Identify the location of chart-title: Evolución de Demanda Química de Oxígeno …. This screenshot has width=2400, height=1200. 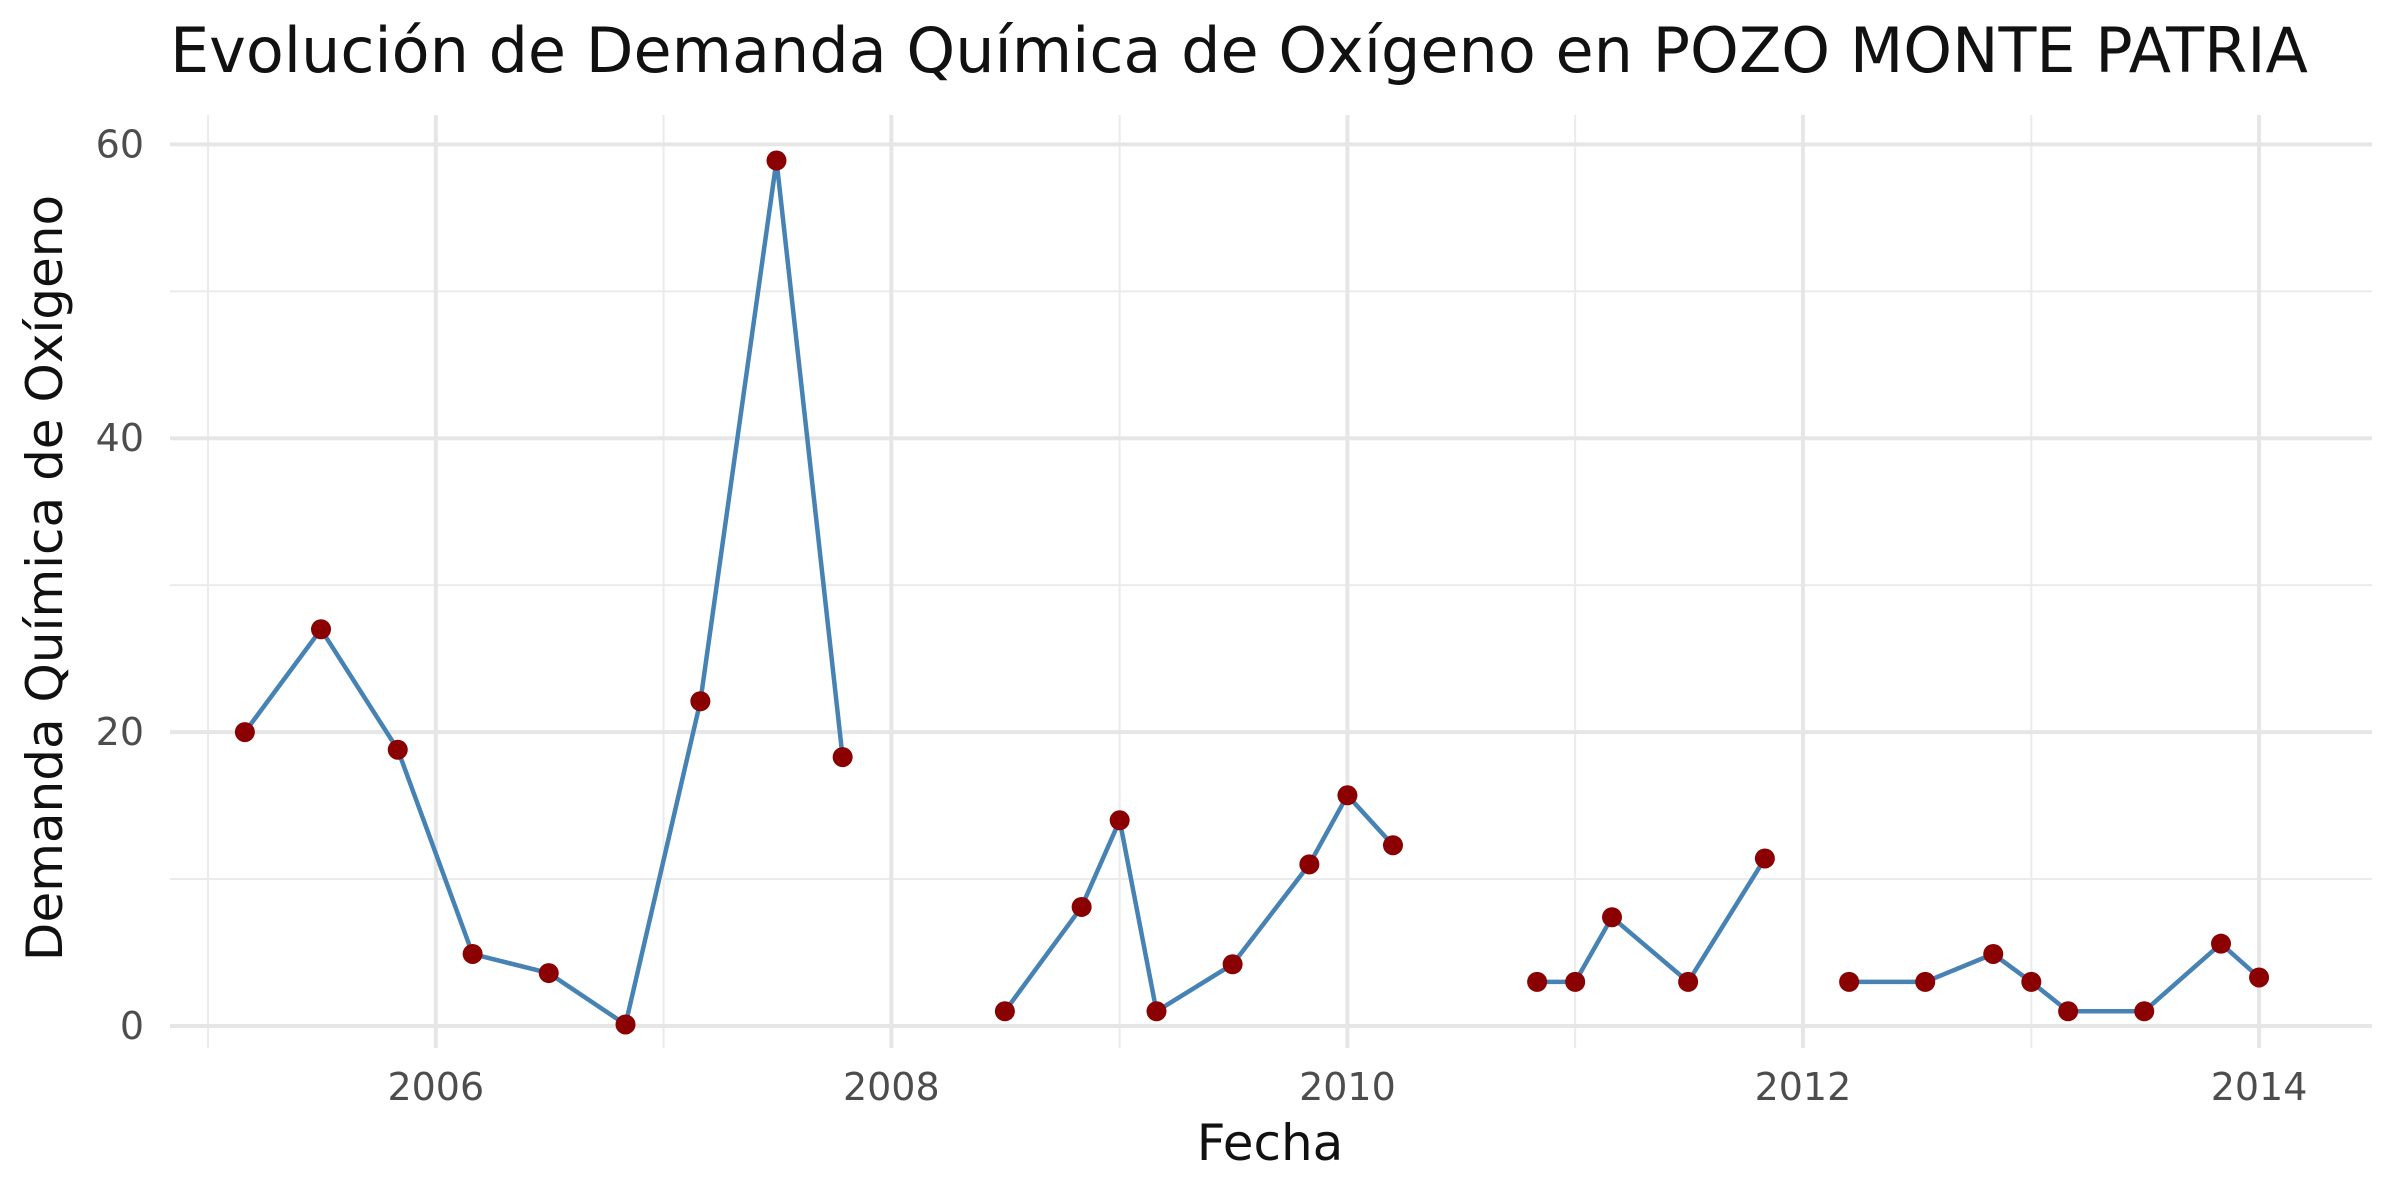
(1239, 50).